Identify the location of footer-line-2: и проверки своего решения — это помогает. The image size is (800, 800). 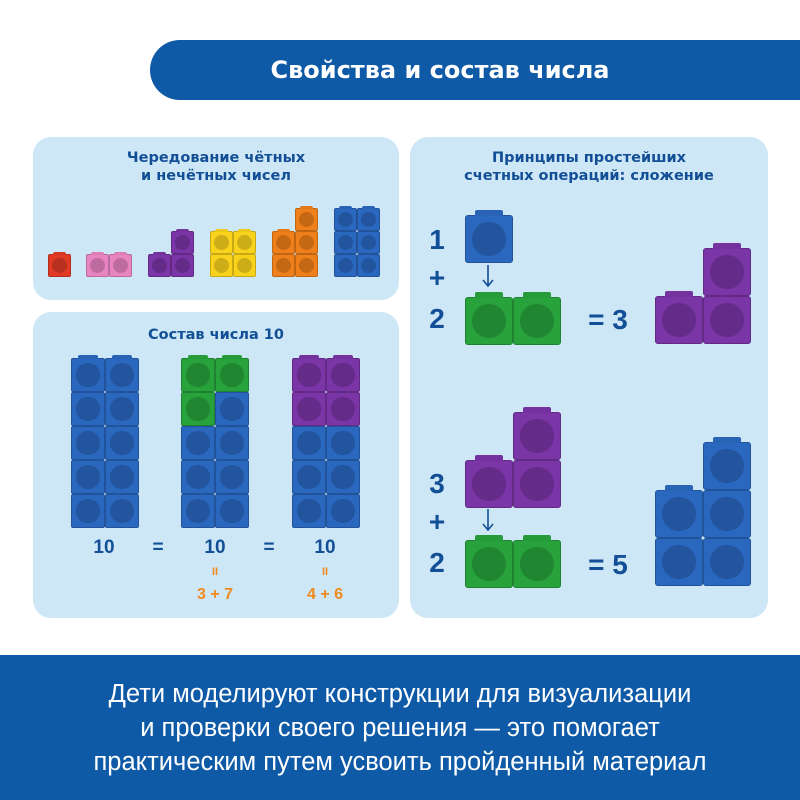
(400, 727).